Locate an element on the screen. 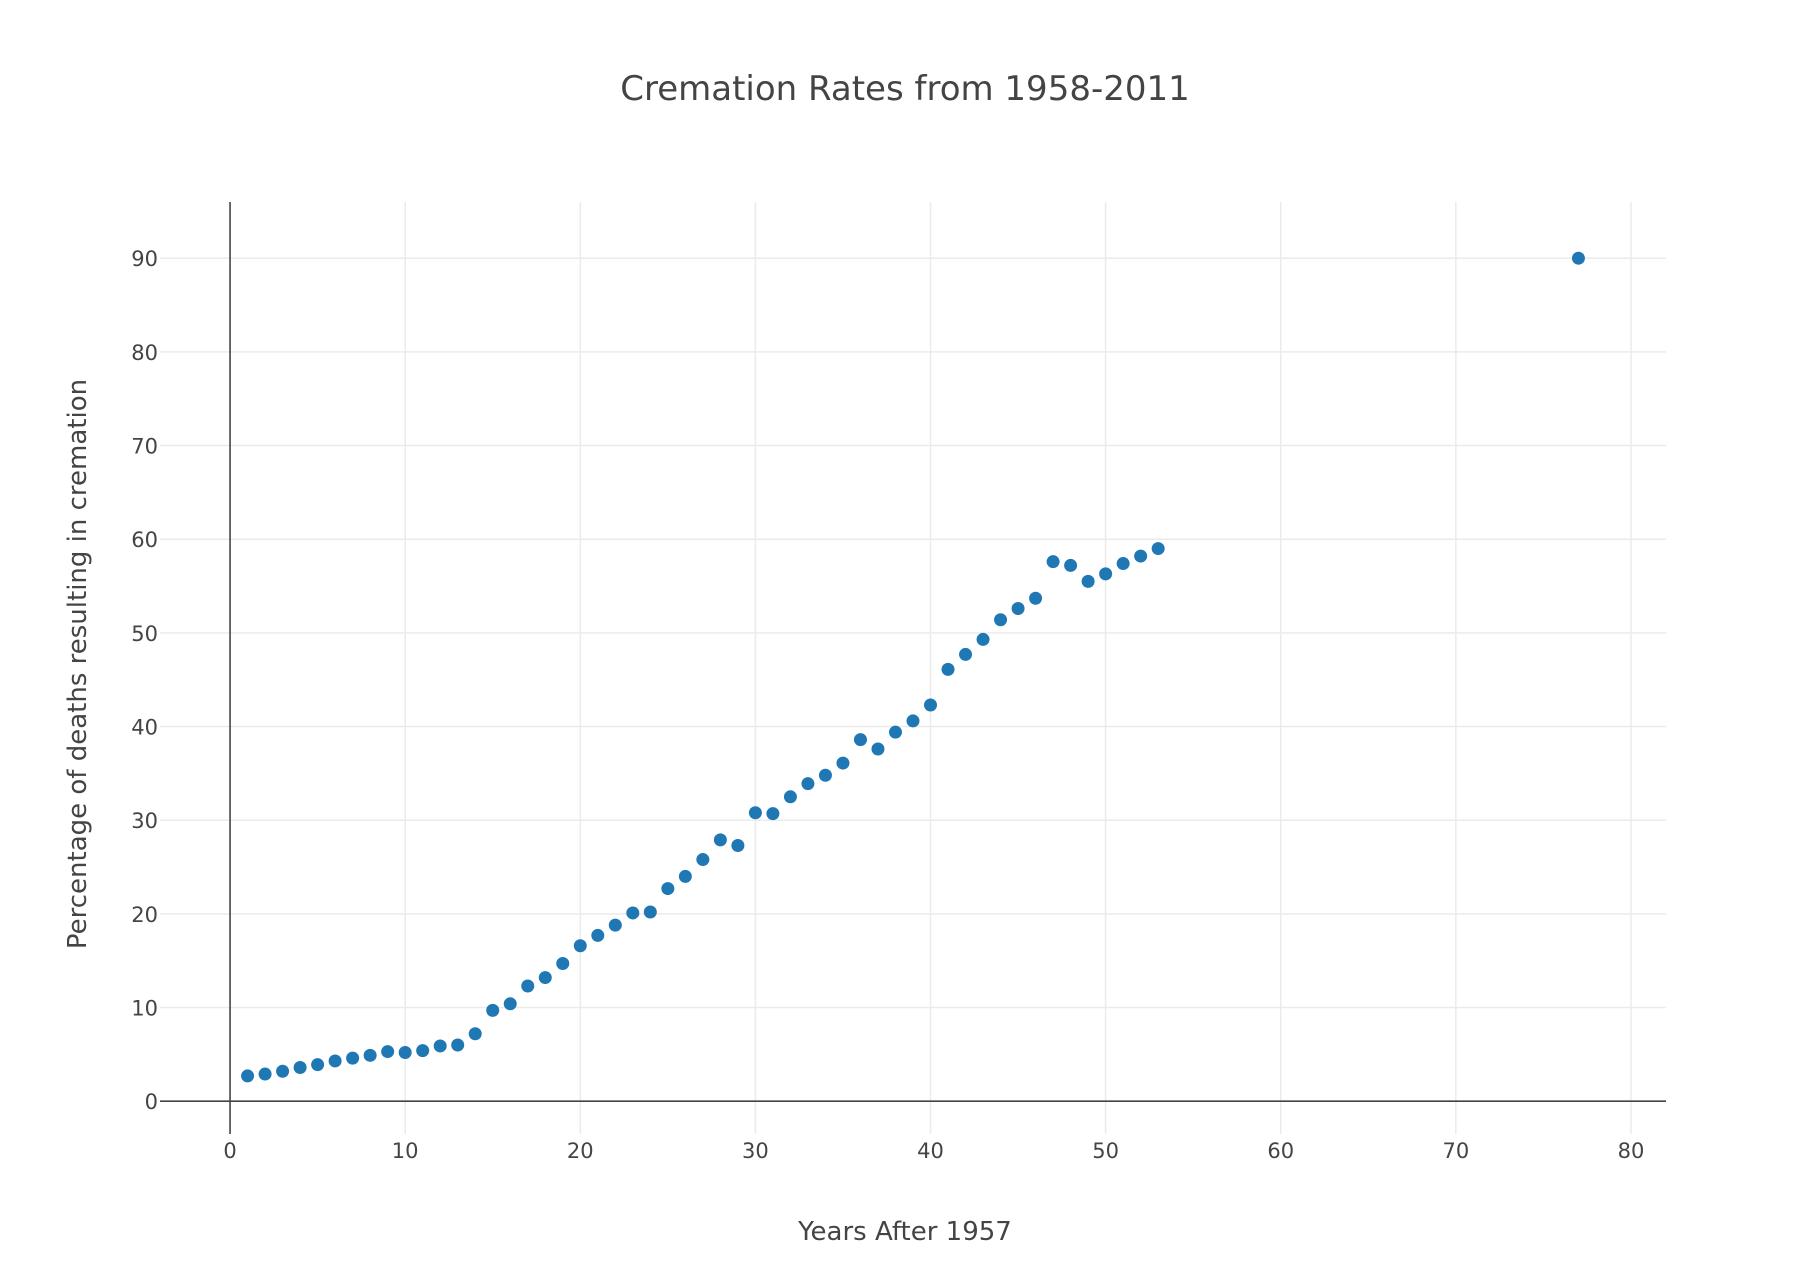 The width and height of the screenshot is (1810, 1288). chart-title: Cremation Rates from 1958-2011 is located at coordinates (905, 89).